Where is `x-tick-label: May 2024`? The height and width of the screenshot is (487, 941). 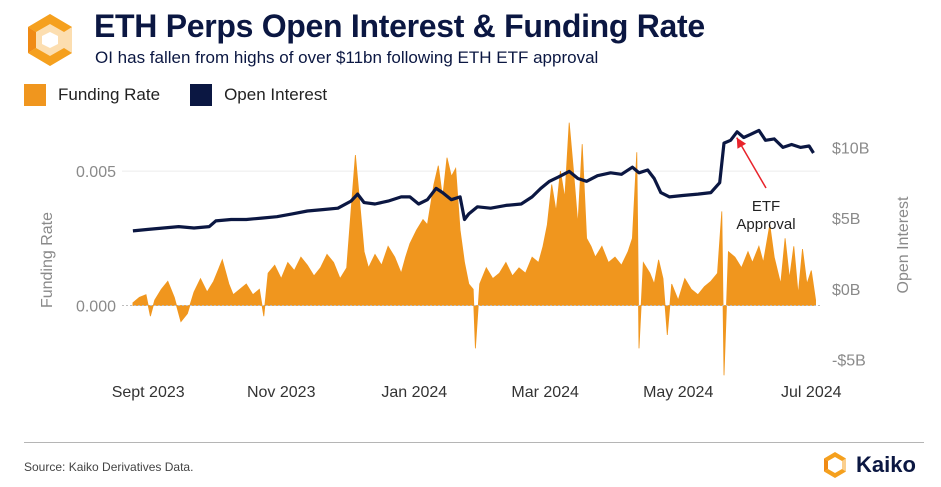
x-tick-label: May 2024 is located at coordinates (678, 392).